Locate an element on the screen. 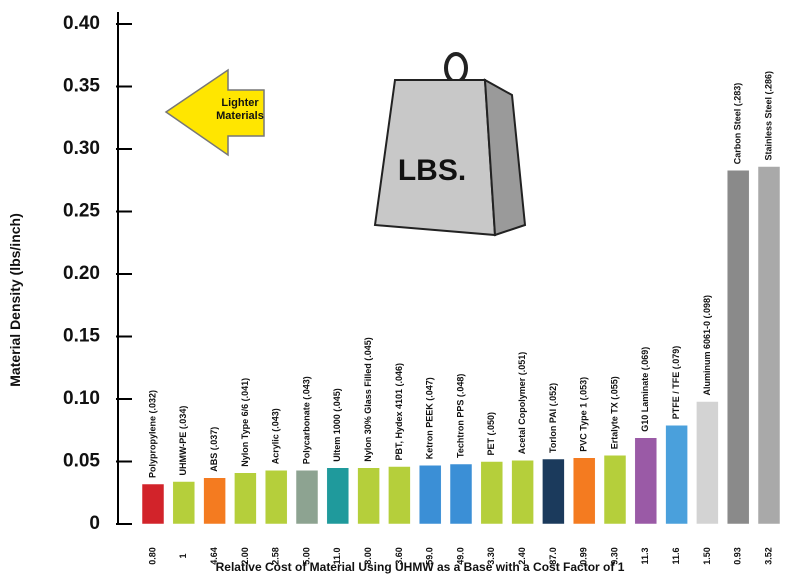 Image resolution: width=785 pixels, height=579 pixels. bar-label: Polycarbonate (.043) is located at coordinates (306, 420).